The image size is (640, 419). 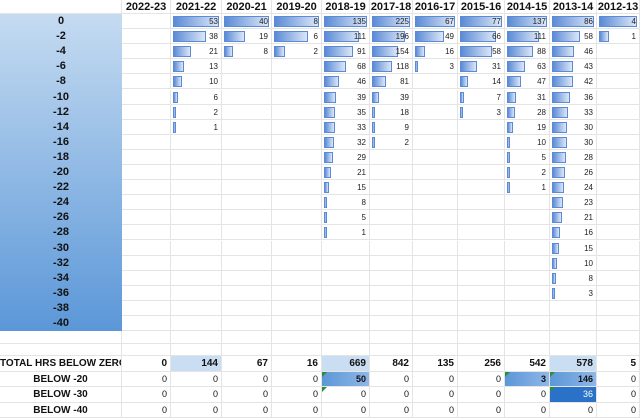 What do you see at coordinates (391, 142) in the screenshot?
I see `data-cell: 2` at bounding box center [391, 142].